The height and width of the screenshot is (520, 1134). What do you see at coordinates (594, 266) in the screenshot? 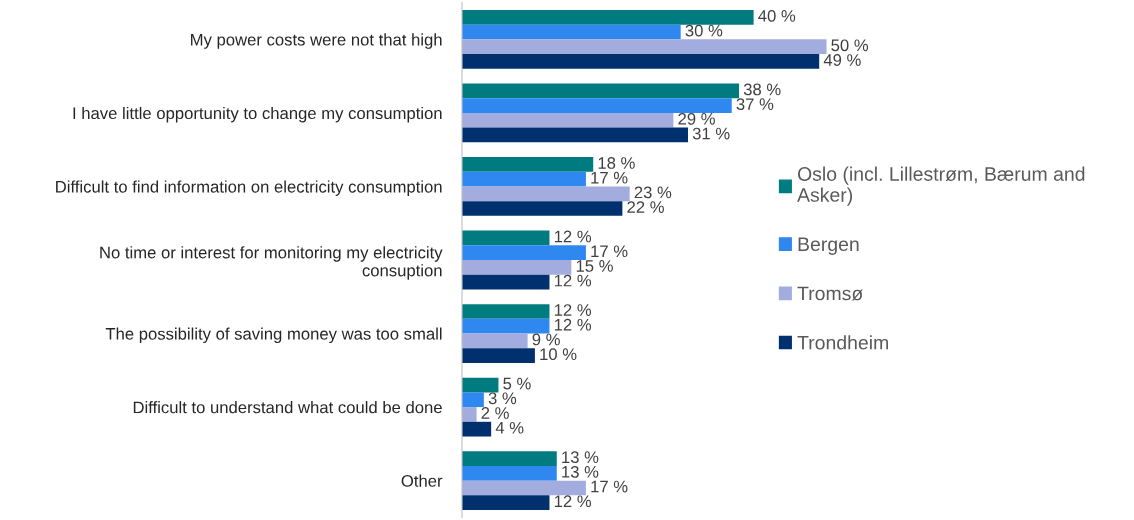
I see `data-label: 15 %` at bounding box center [594, 266].